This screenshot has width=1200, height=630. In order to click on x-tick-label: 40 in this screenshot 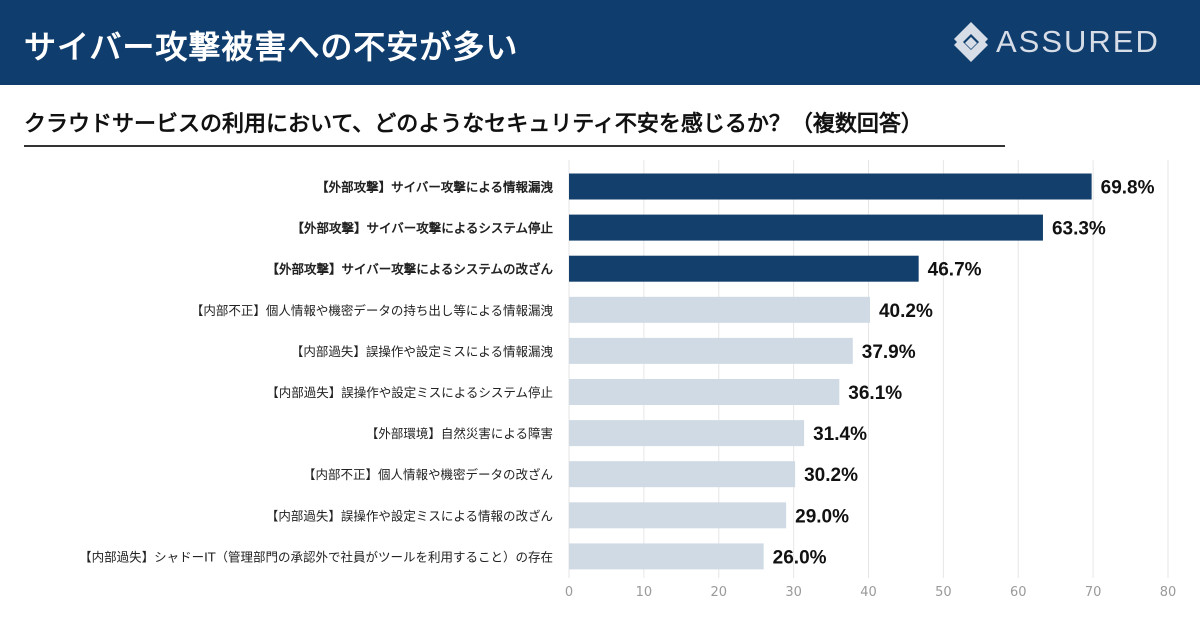, I will do `click(868, 592)`.